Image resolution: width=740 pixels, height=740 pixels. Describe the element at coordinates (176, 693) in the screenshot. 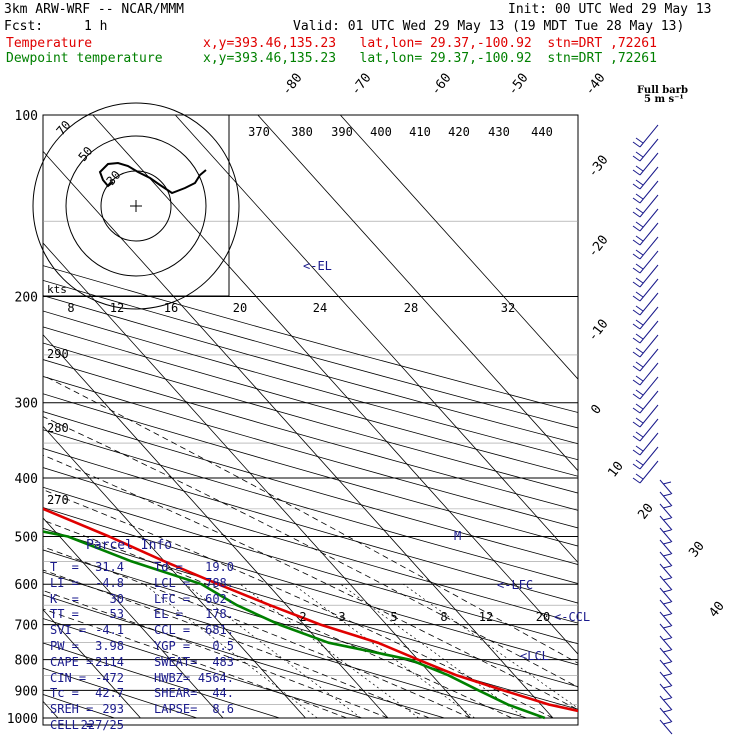

I see `parcel-info-value: SHEAR=` at that location.